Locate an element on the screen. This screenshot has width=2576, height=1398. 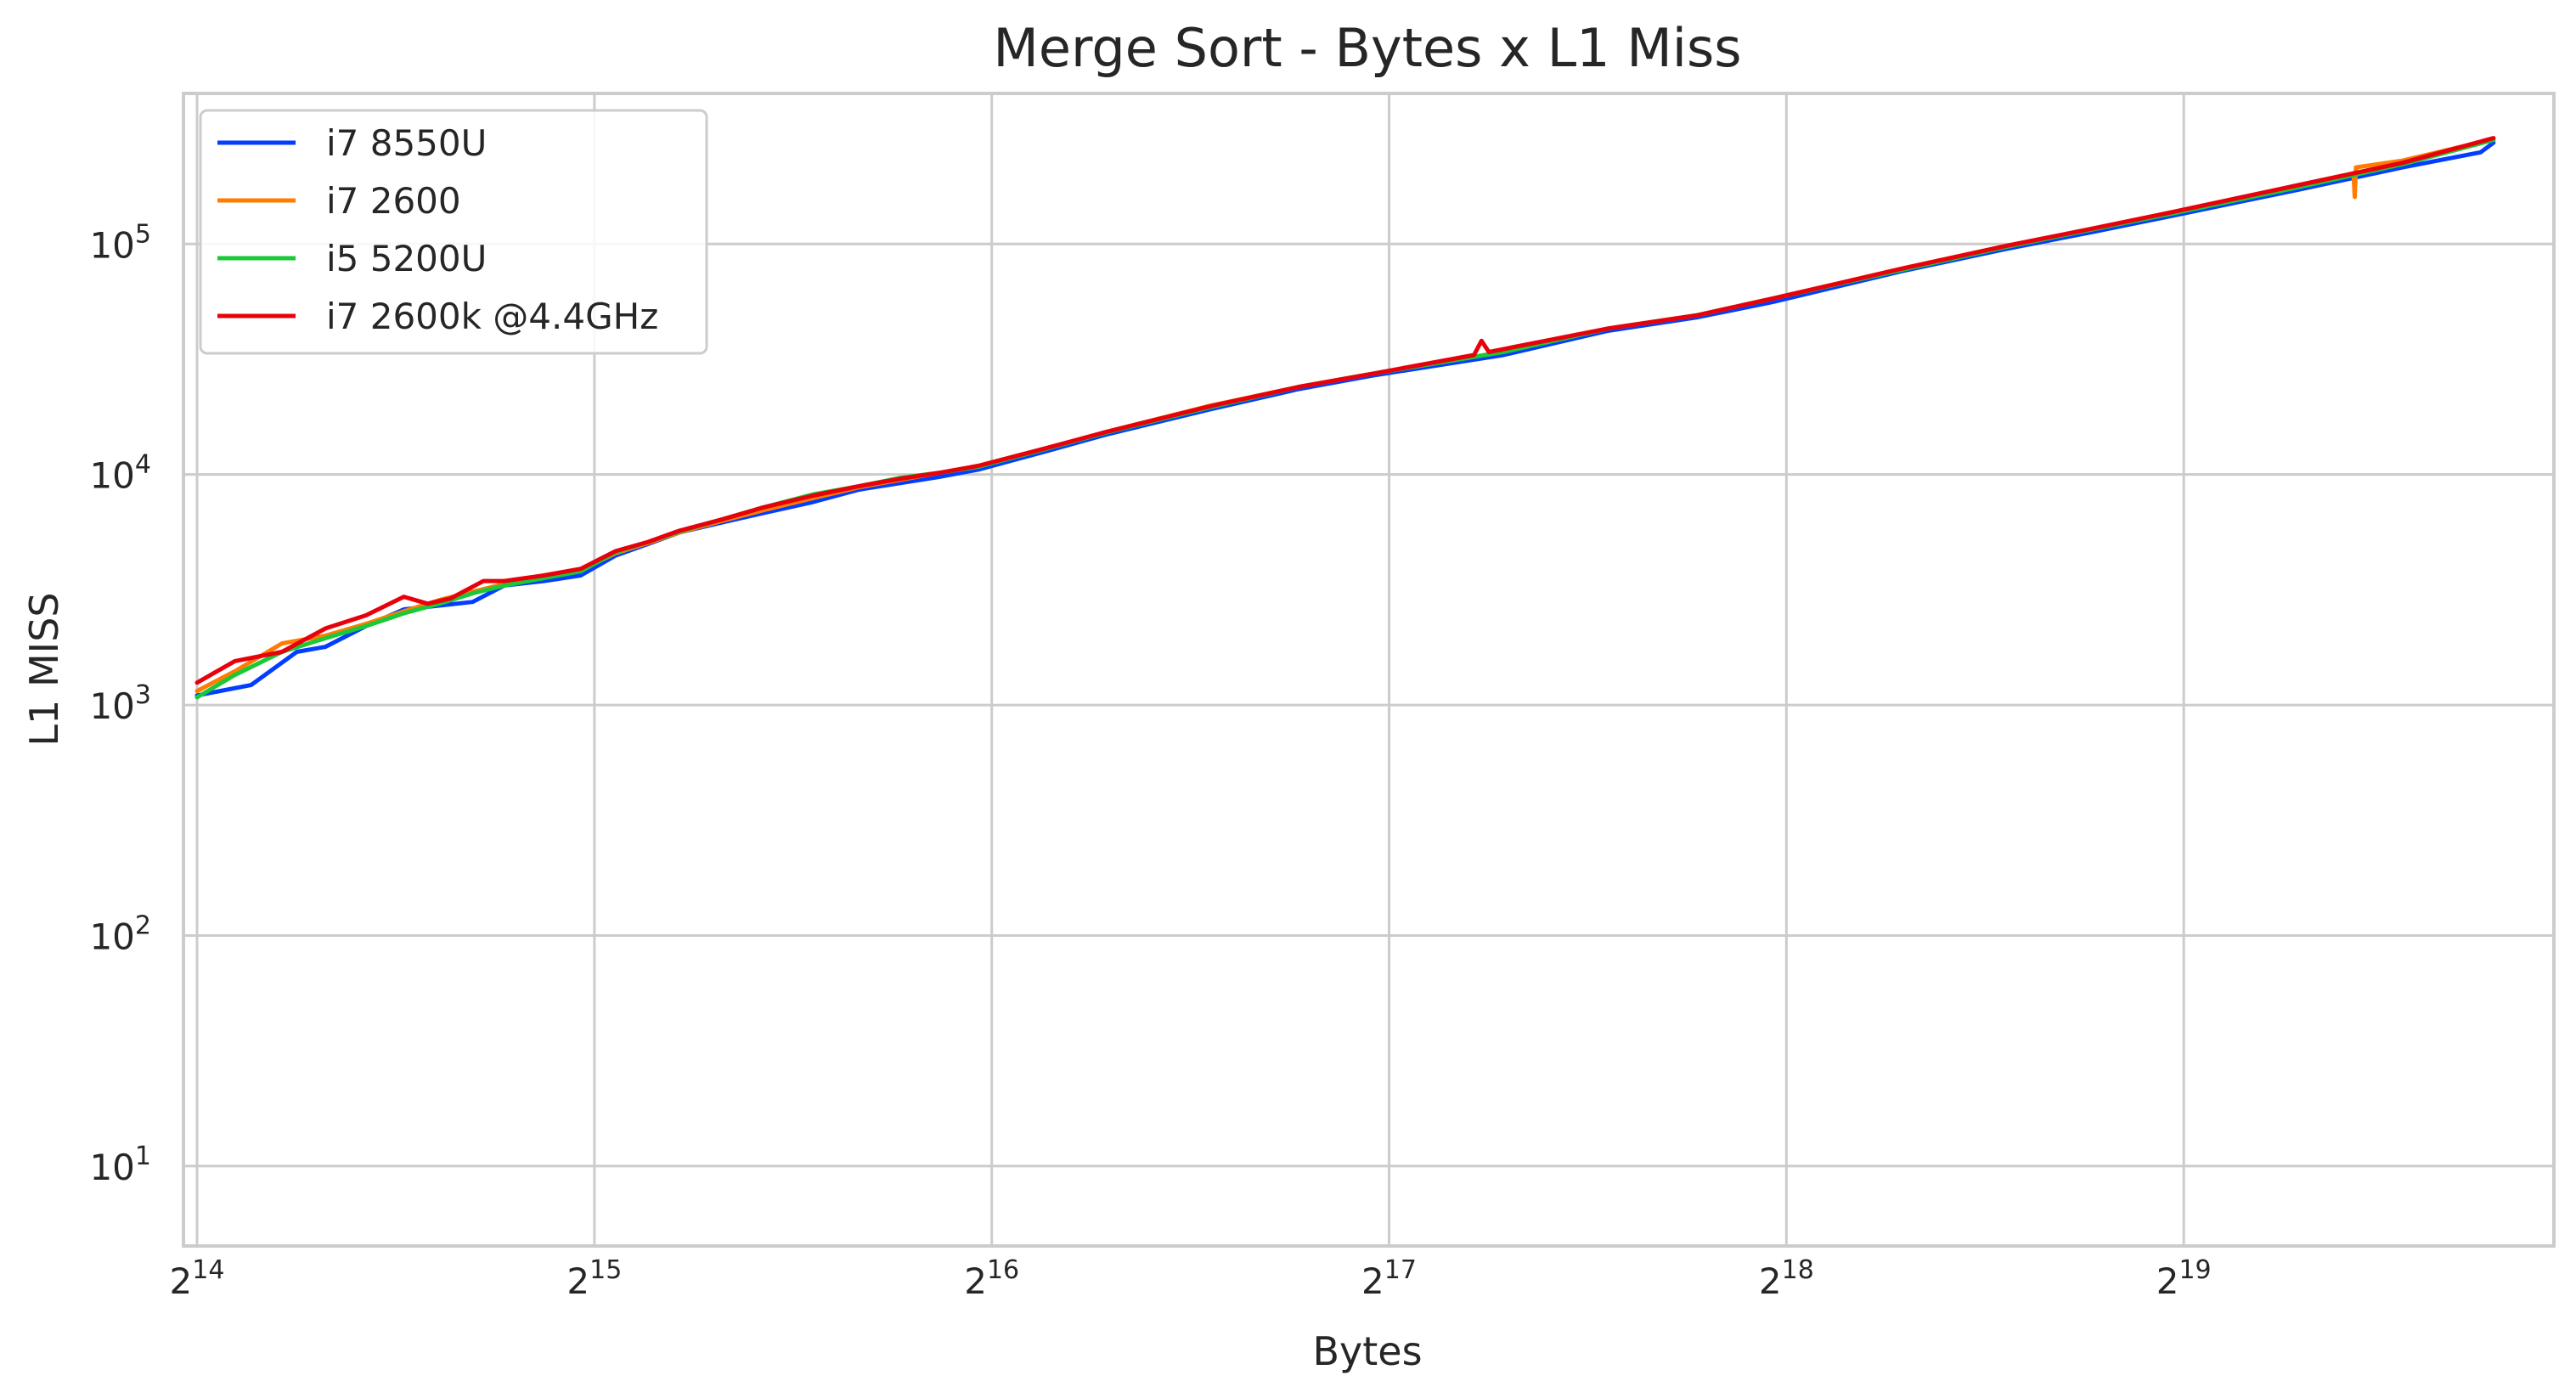
legend: i7 8550U i7 2600 i5 5200U i7 2600k @4.4GHz is located at coordinates (453, 232).